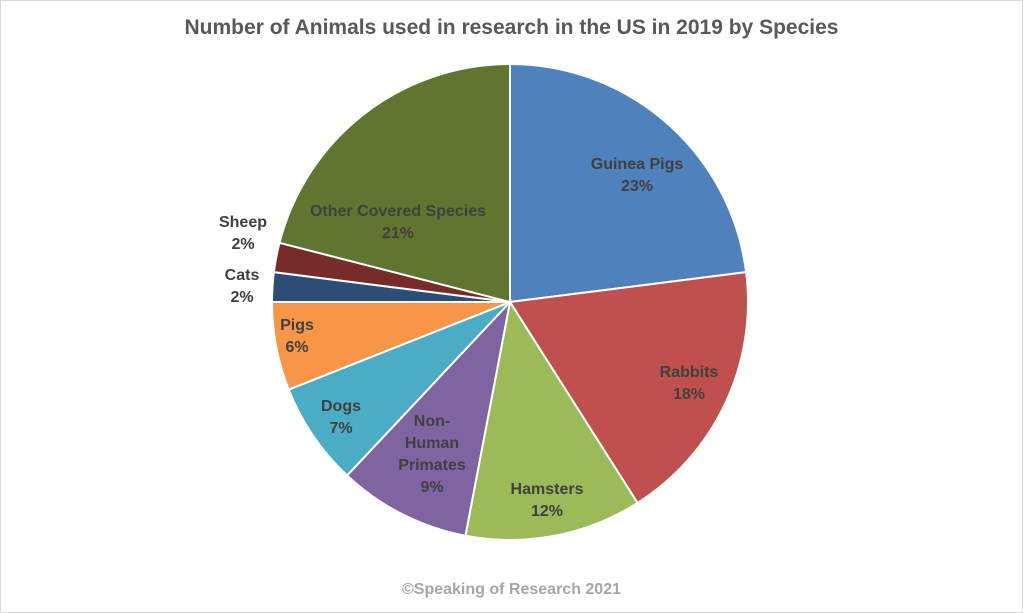  Describe the element at coordinates (689, 383) in the screenshot. I see `data-label-rabbits: Rabbits 18%` at that location.